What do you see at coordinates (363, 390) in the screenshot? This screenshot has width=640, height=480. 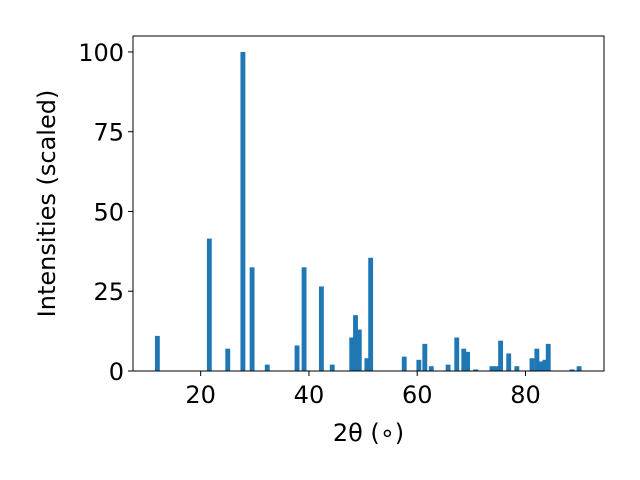 I see `x-axis-ticks: 20 40 60 80` at bounding box center [363, 390].